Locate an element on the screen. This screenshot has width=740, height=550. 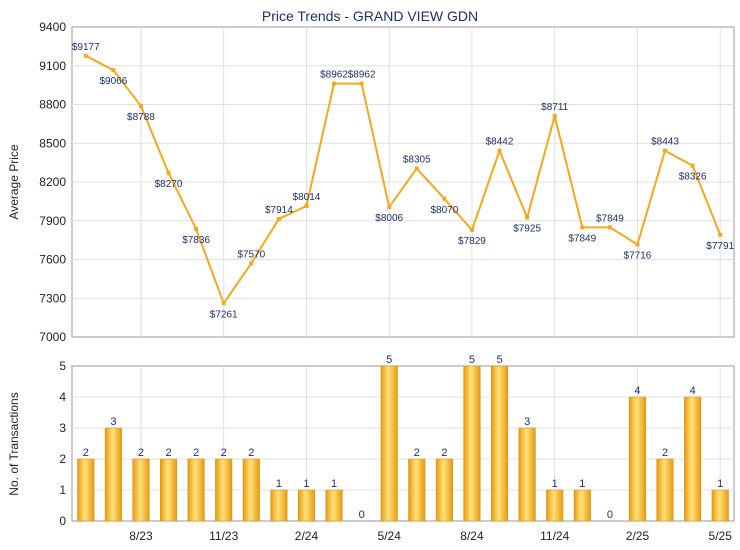
price-data-label: $8326 is located at coordinates (693, 177).